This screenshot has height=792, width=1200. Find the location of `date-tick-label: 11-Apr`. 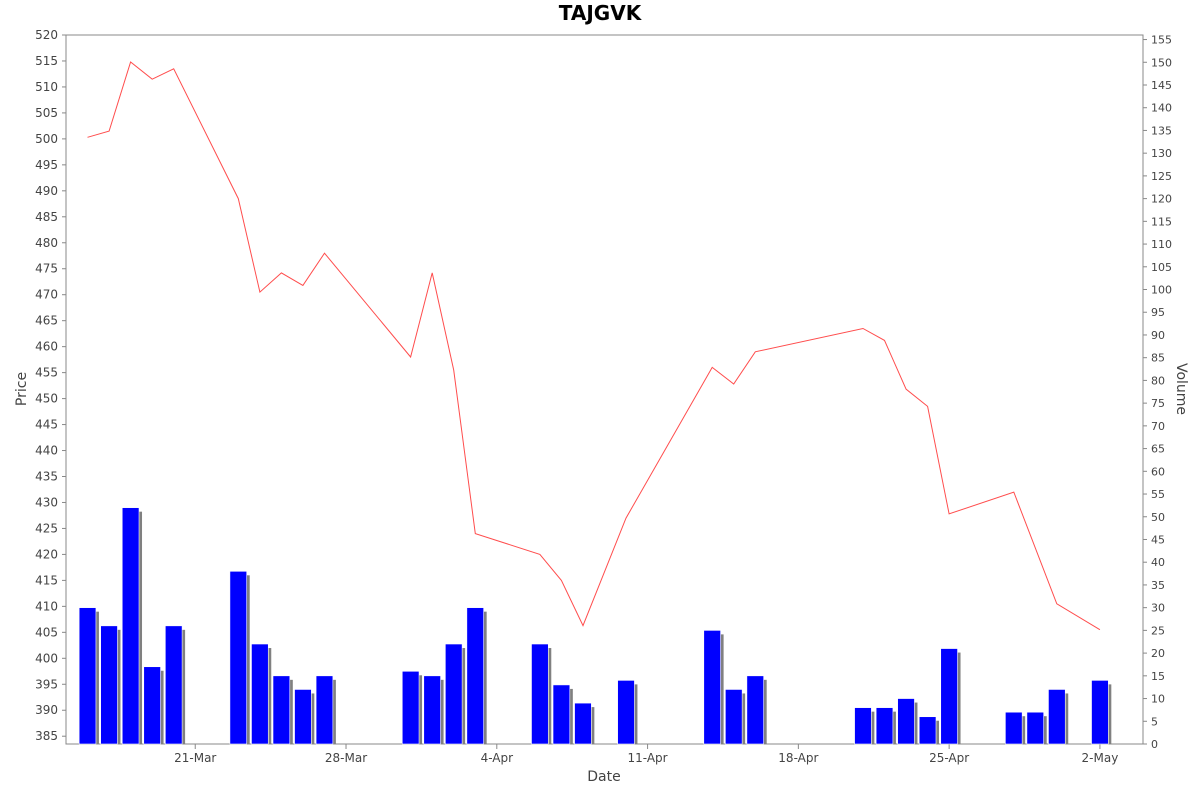

date-tick-label: 11-Apr is located at coordinates (648, 758).